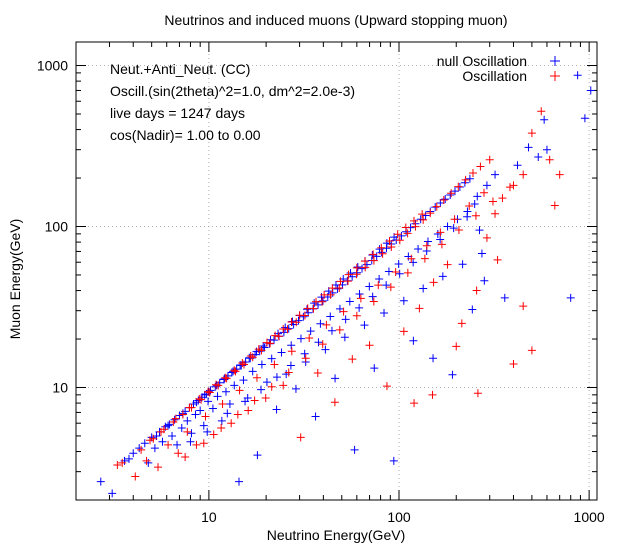 This screenshot has height=545, width=623. What do you see at coordinates (336, 535) in the screenshot?
I see `x-axis-label: Neutrino Energy(GeV)` at bounding box center [336, 535].